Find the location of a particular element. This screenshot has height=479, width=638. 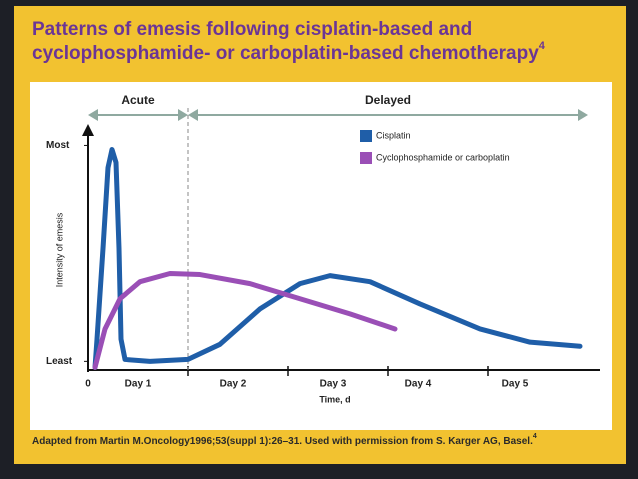

x-tick-label: 0 is located at coordinates (88, 384).